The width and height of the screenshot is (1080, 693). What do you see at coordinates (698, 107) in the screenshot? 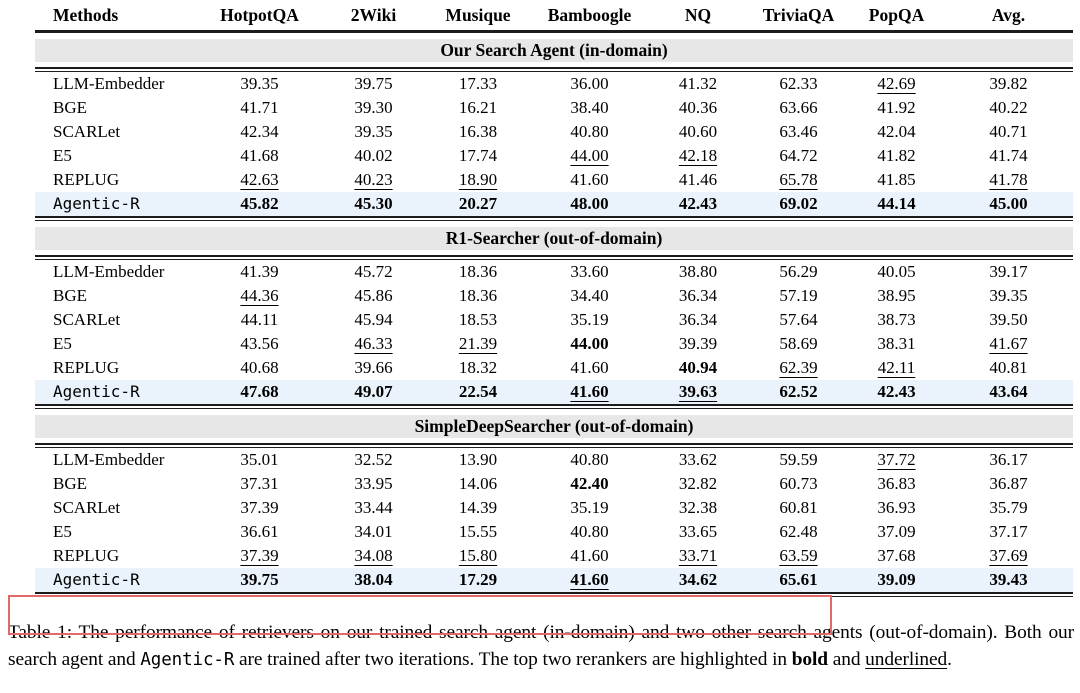
I see `value-cell: 40.36` at bounding box center [698, 107].